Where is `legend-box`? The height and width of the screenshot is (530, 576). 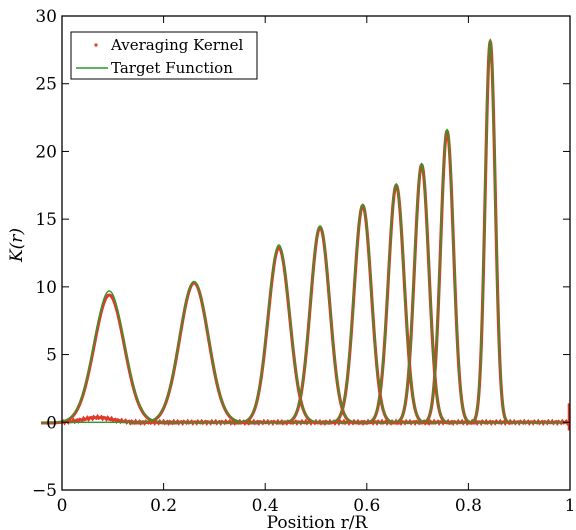
legend-box is located at coordinates (164, 55).